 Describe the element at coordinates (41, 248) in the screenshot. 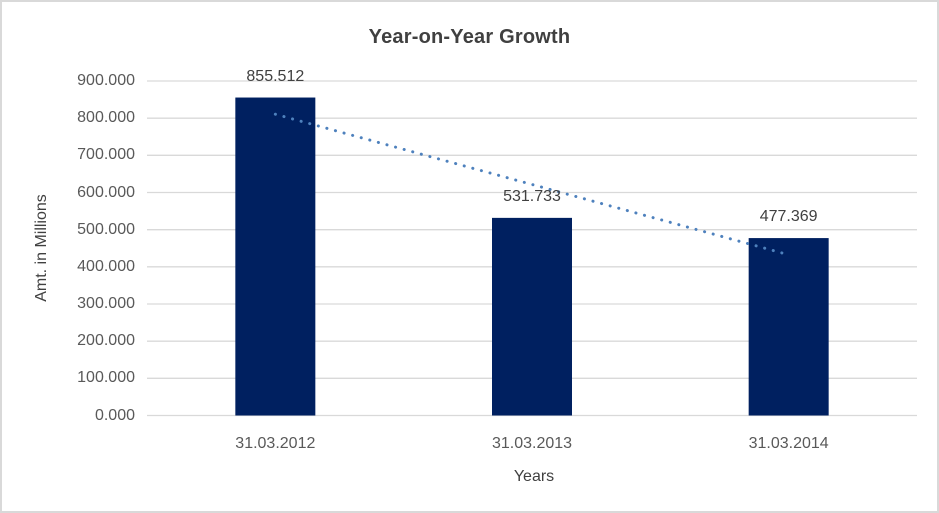

I see `y-axis-title: Amt. in Millions` at that location.